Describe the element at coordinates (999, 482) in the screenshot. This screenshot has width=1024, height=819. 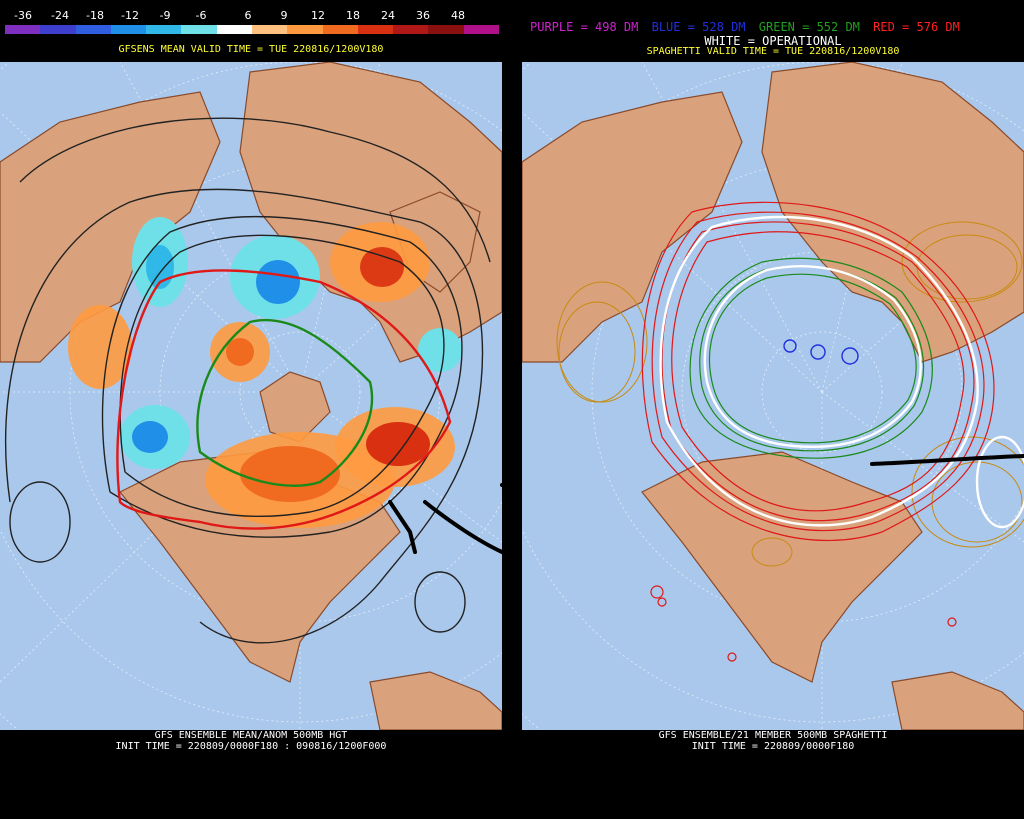
I see `operational-contour` at that location.